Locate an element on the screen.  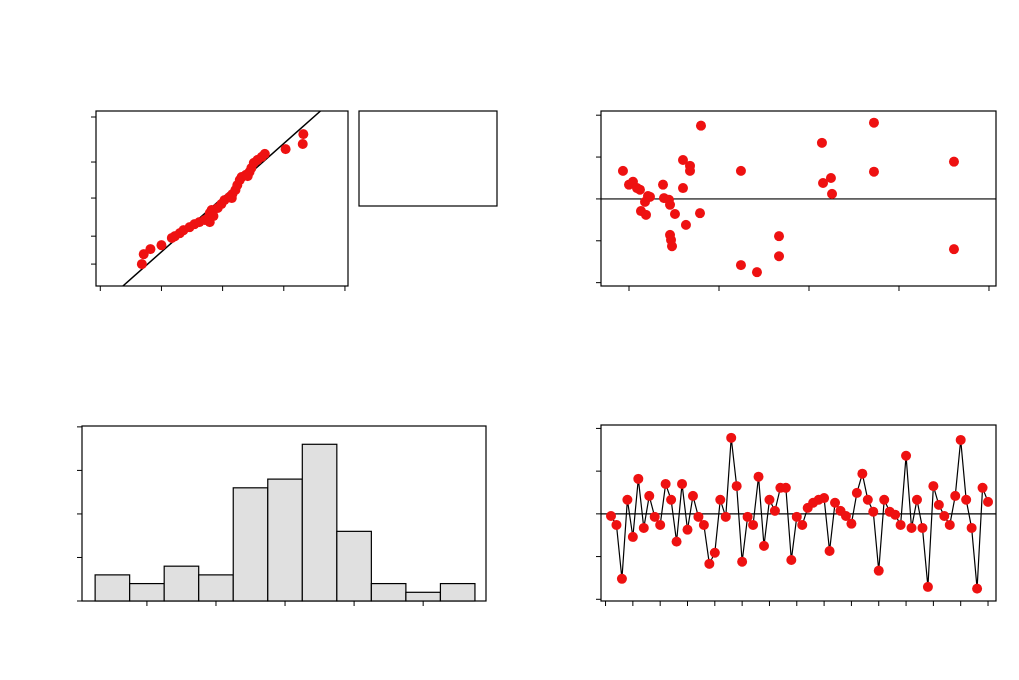
legend-box is located at coordinates (428, 158).